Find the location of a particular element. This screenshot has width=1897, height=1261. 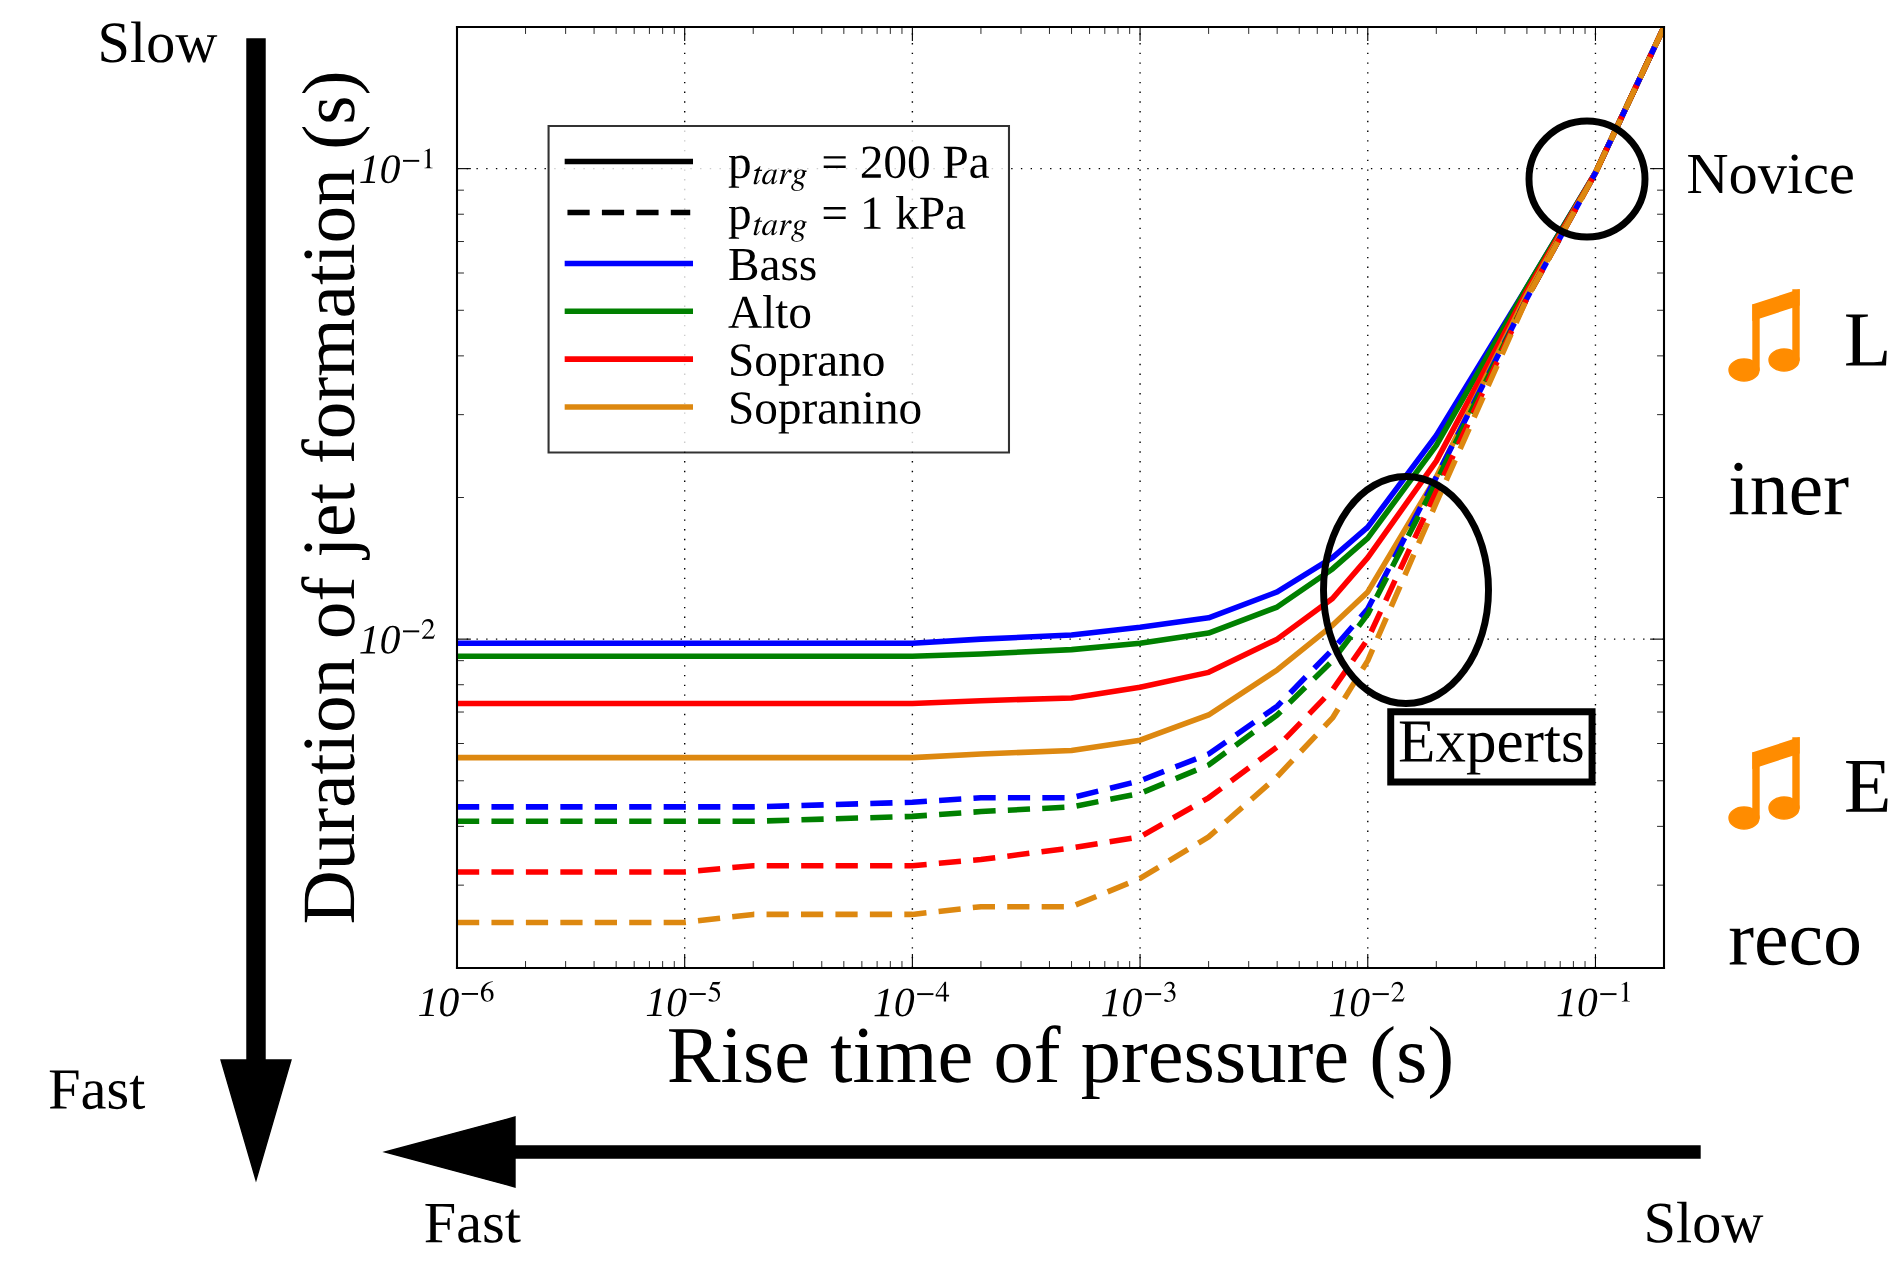

legend-label: Soprano is located at coordinates (807, 365).